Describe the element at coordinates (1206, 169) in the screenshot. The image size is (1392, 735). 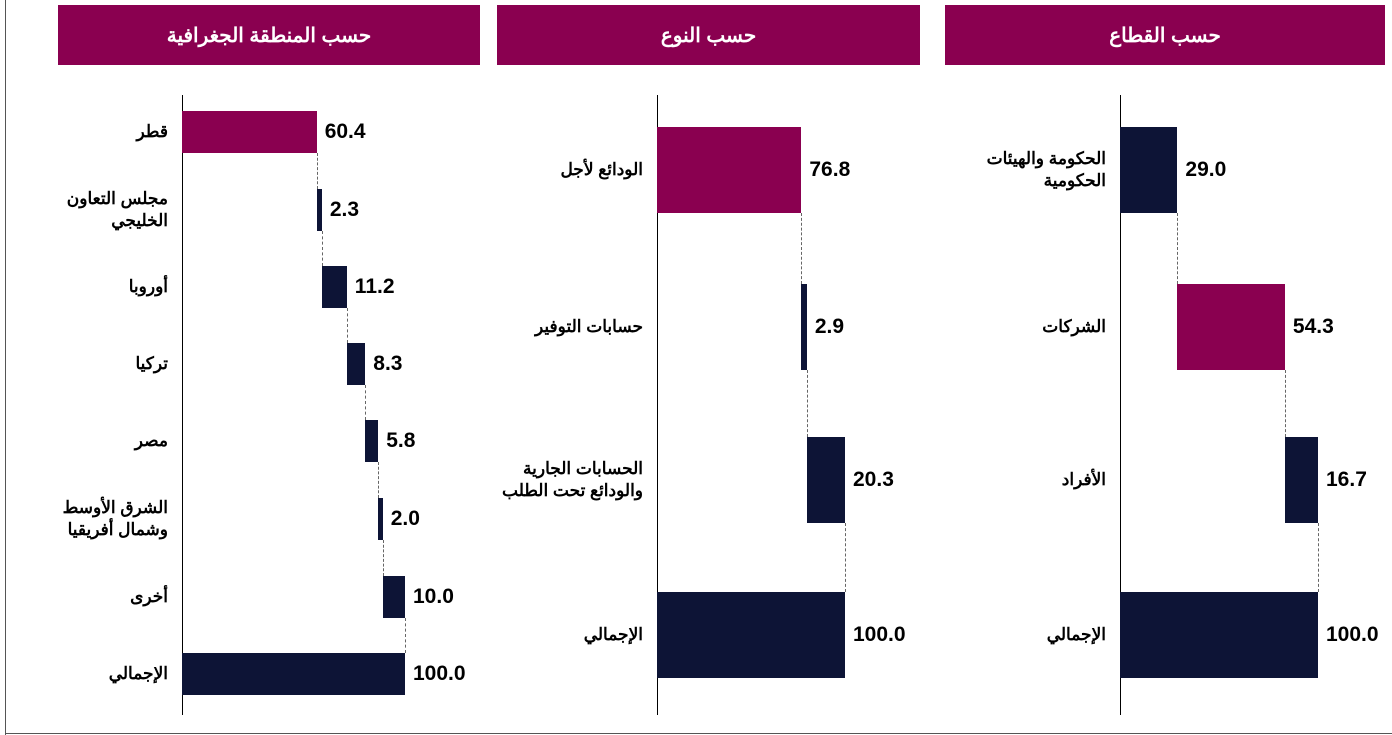
I see `value-label: 29.0` at that location.